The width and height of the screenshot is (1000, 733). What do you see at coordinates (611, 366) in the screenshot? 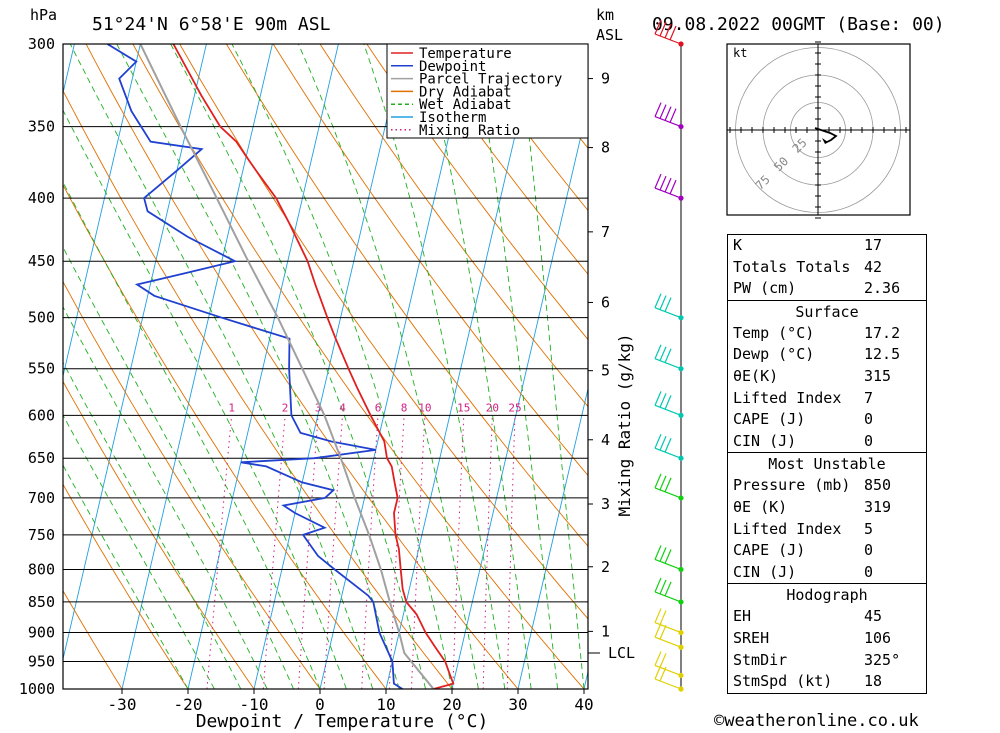
I see `height-axis: 1 2 3 4 5 6 7 8 9 LCL` at bounding box center [611, 366].